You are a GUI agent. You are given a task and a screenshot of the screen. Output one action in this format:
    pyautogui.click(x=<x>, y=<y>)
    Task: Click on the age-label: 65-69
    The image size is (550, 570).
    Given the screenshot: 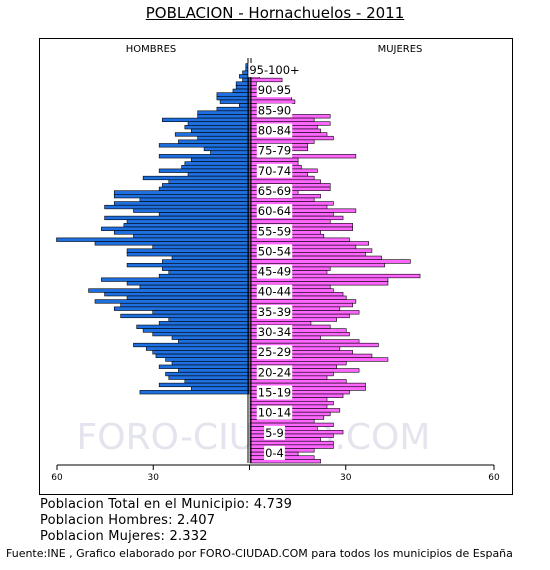 What is the action you would take?
    pyautogui.click(x=274, y=191)
    